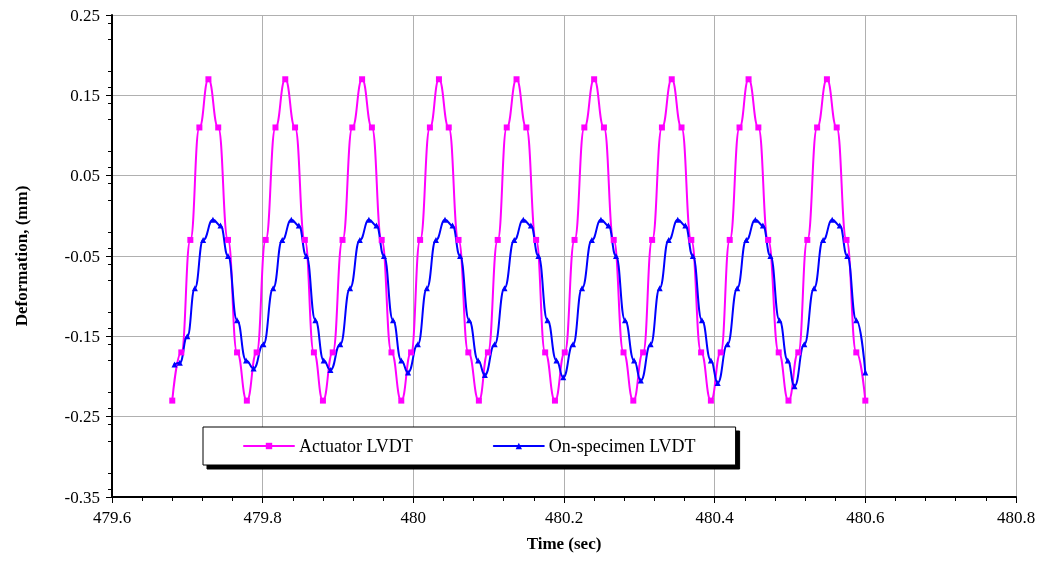 The width and height of the screenshot is (1045, 585). What do you see at coordinates (82, 256) in the screenshot?
I see `y-tick-label: -0.05` at bounding box center [82, 256].